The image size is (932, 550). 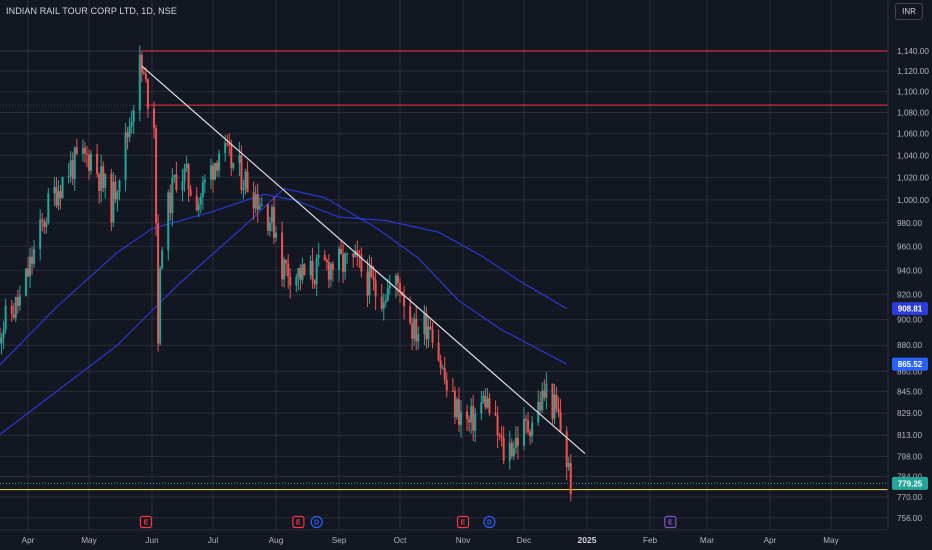 I want to click on y-tick-label: 960.00, so click(x=909, y=246).